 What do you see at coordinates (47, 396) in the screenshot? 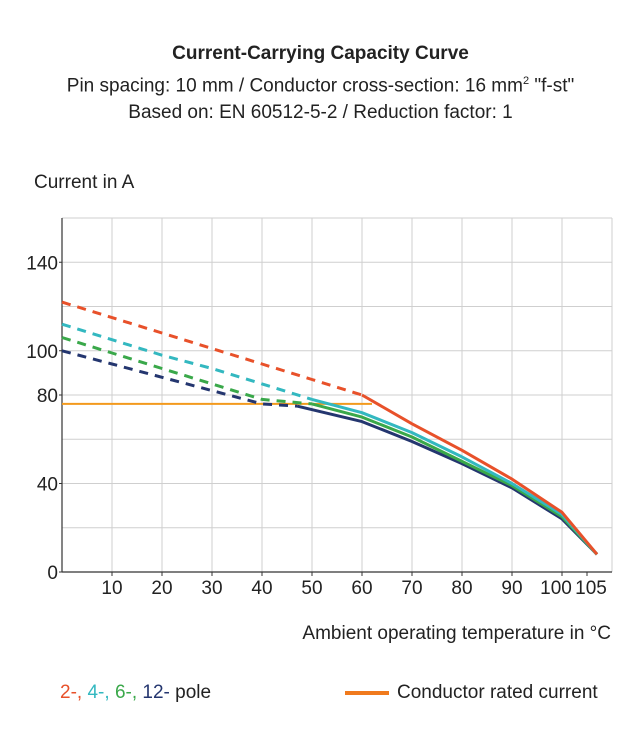
I see `y-tick-label: 80` at bounding box center [47, 396].